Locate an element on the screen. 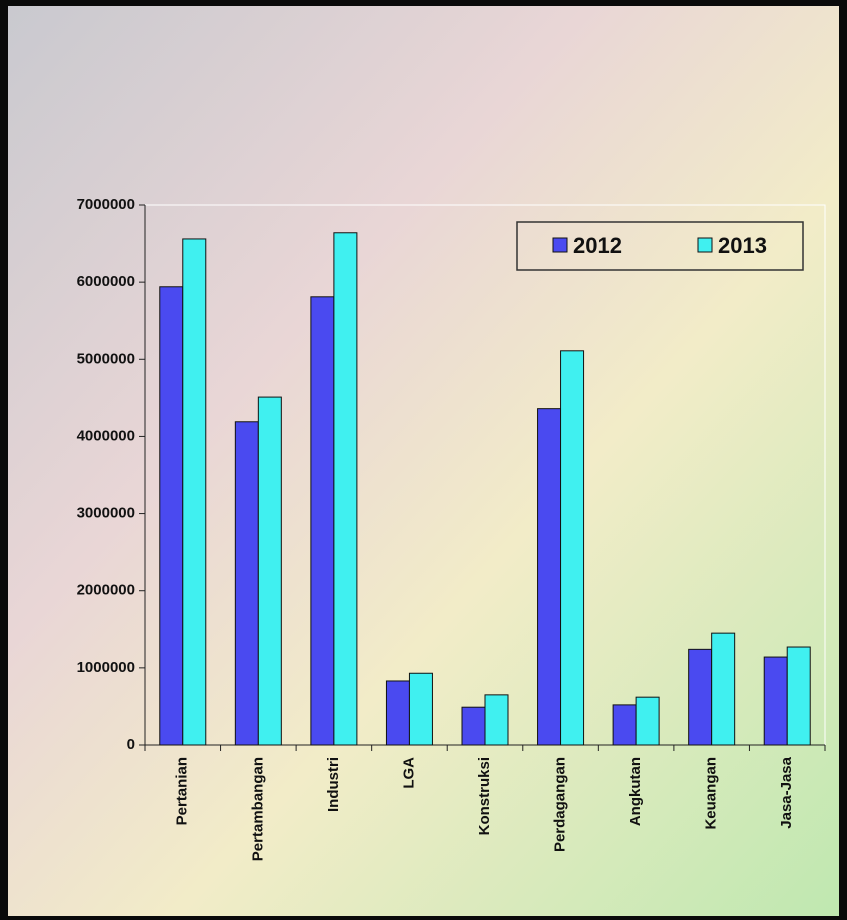 The height and width of the screenshot is (920, 847). y-tick-label: 3000000 is located at coordinates (106, 513).